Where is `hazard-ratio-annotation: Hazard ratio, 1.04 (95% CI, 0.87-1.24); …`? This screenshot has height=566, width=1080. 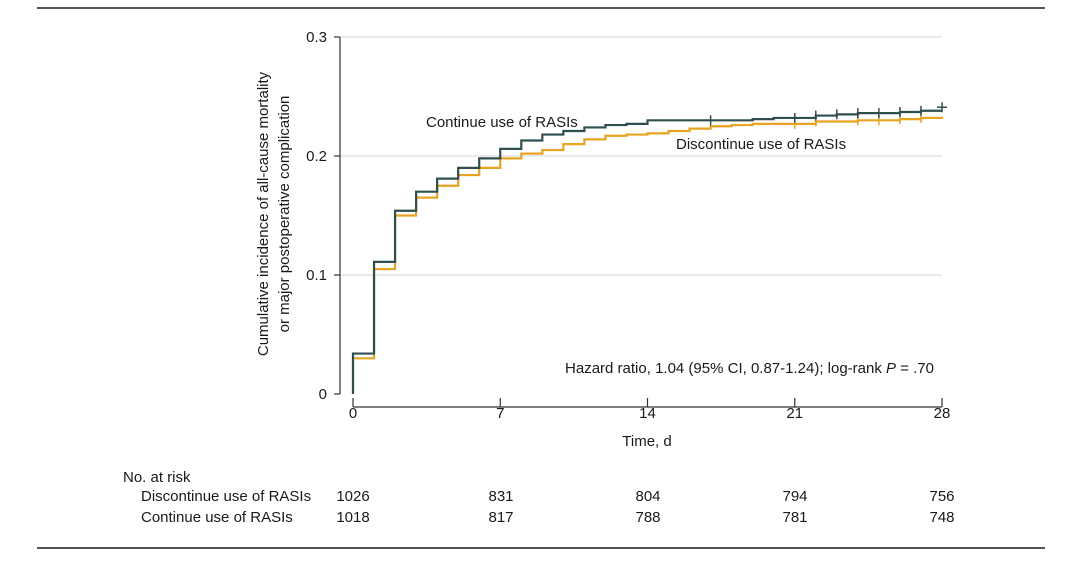 hazard-ratio-annotation: Hazard ratio, 1.04 (95% CI, 0.87-1.24); … is located at coordinates (749, 368).